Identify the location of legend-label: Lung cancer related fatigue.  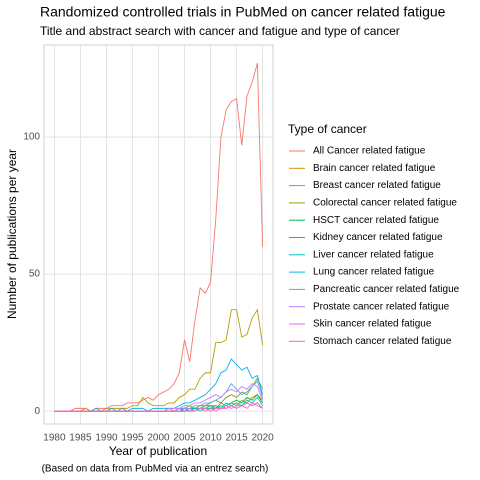
(374, 272).